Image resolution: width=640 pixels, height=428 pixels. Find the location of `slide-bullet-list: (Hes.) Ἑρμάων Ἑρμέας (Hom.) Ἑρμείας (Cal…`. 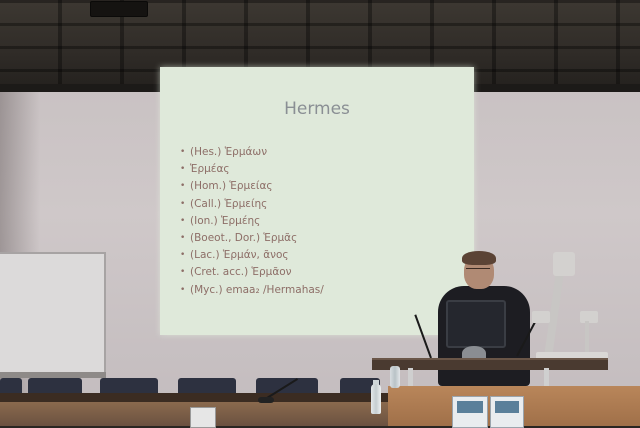

slide-bullet-list: (Hes.) Ἑρμάων Ἑρμέας (Hom.) Ἑρμείας (Cal… is located at coordinates (252, 221).